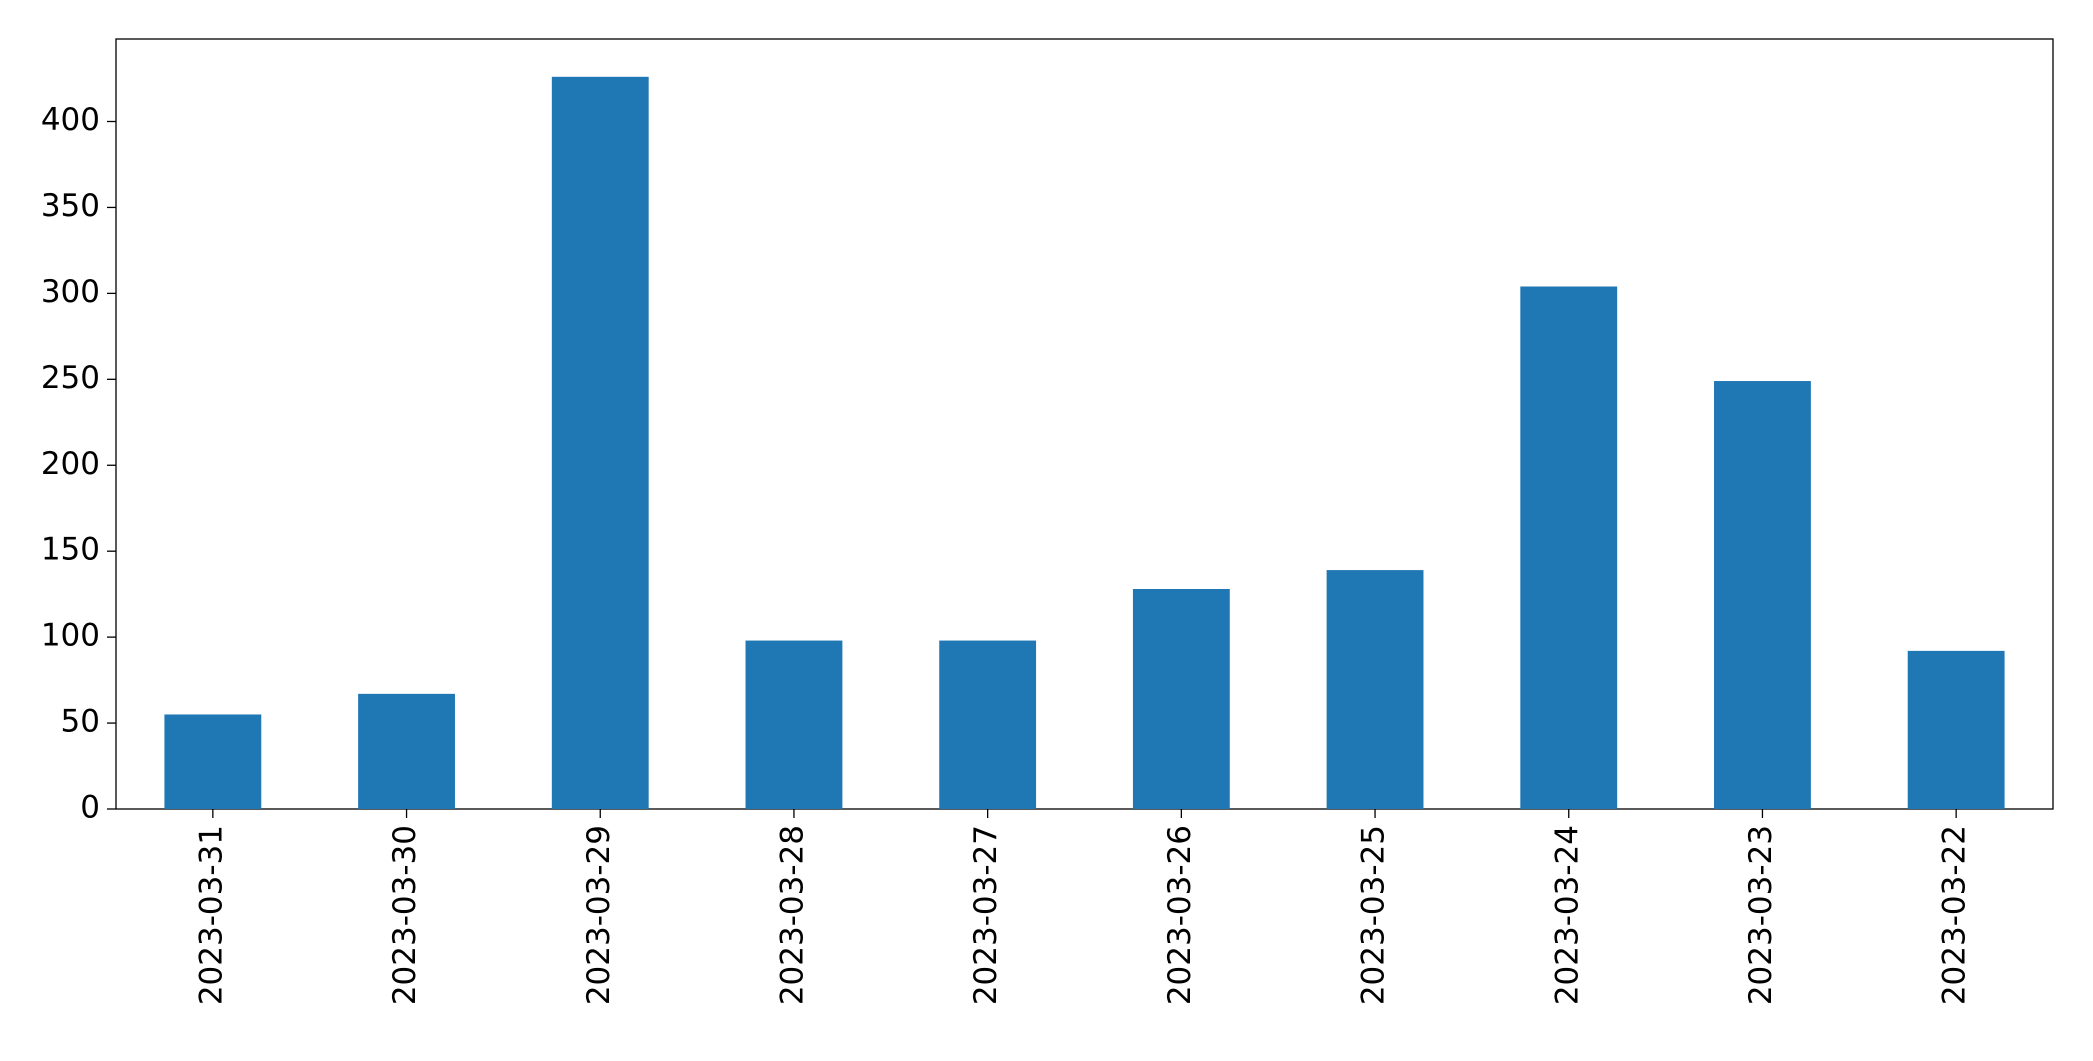  What do you see at coordinates (1955, 915) in the screenshot?
I see `x-tick-label: 2023-03-22` at bounding box center [1955, 915].